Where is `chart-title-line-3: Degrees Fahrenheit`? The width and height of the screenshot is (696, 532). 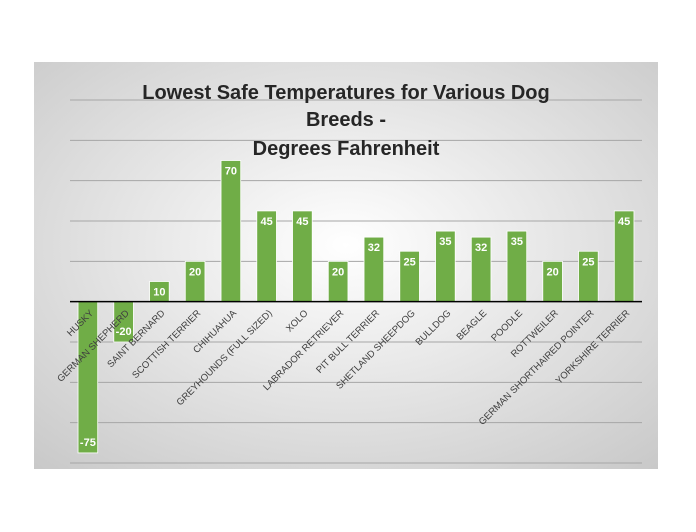 chart-title-line-3: Degrees Fahrenheit is located at coordinates (346, 149).